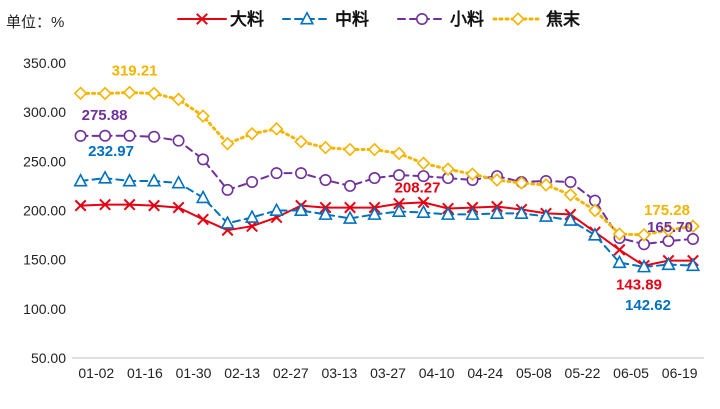 The width and height of the screenshot is (720, 409). What do you see at coordinates (379, 19) in the screenshot?
I see `legend: 大料 中料 小料 焦末` at bounding box center [379, 19].